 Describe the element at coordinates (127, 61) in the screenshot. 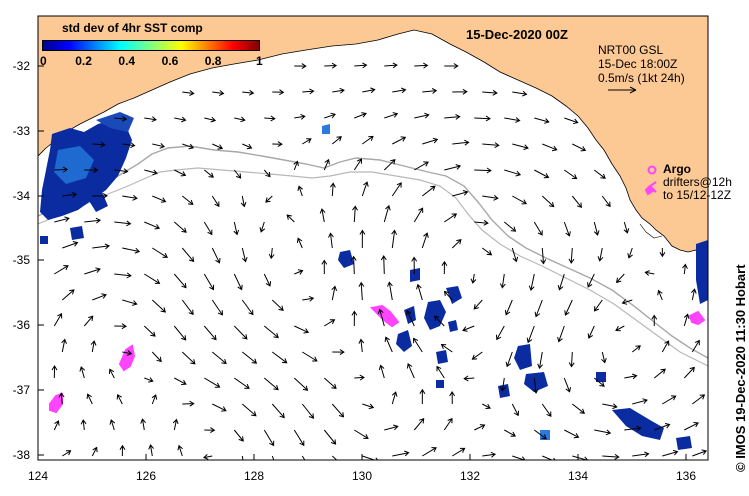

I see `colorbar-tick-label: 0.4` at that location.